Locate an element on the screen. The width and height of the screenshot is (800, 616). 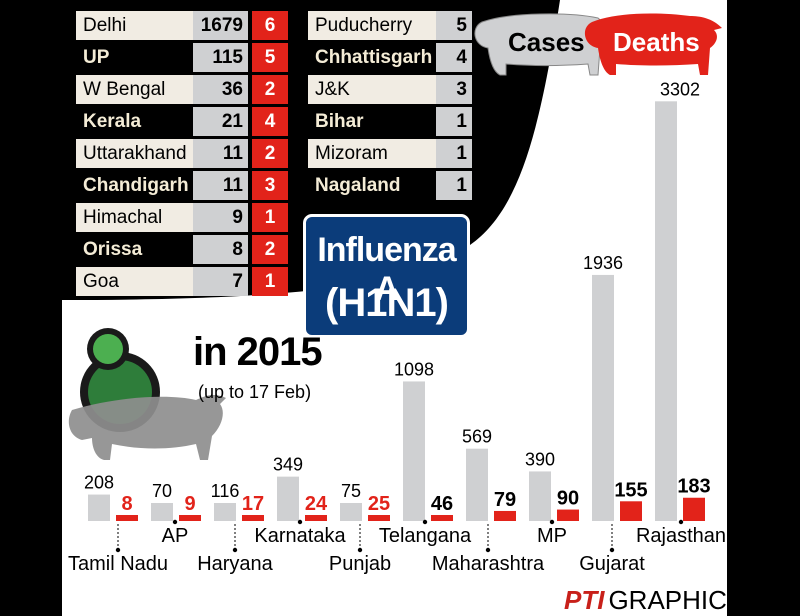
virus-small-inner is located at coordinates (108, 349).